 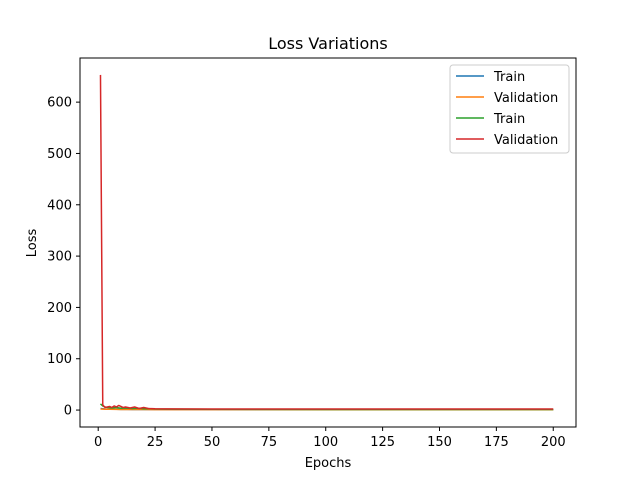 What do you see at coordinates (496, 442) in the screenshot?
I see `x-tick-label: 175` at bounding box center [496, 442].